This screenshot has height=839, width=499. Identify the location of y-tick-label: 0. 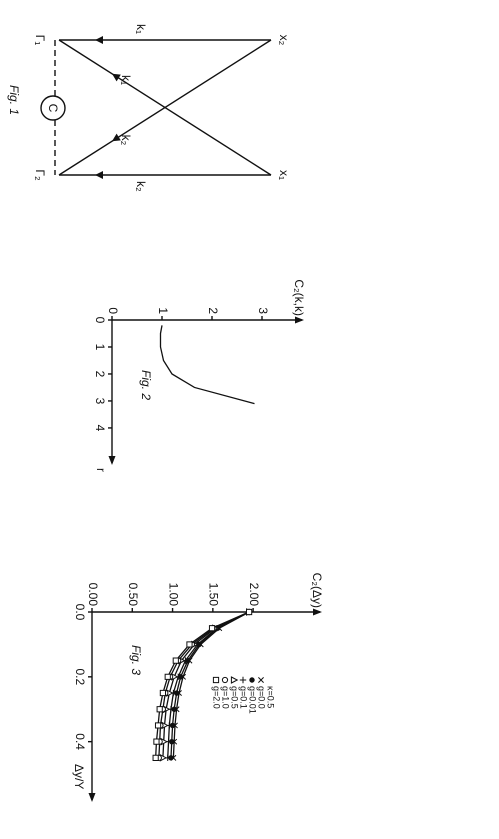
(113, 310).